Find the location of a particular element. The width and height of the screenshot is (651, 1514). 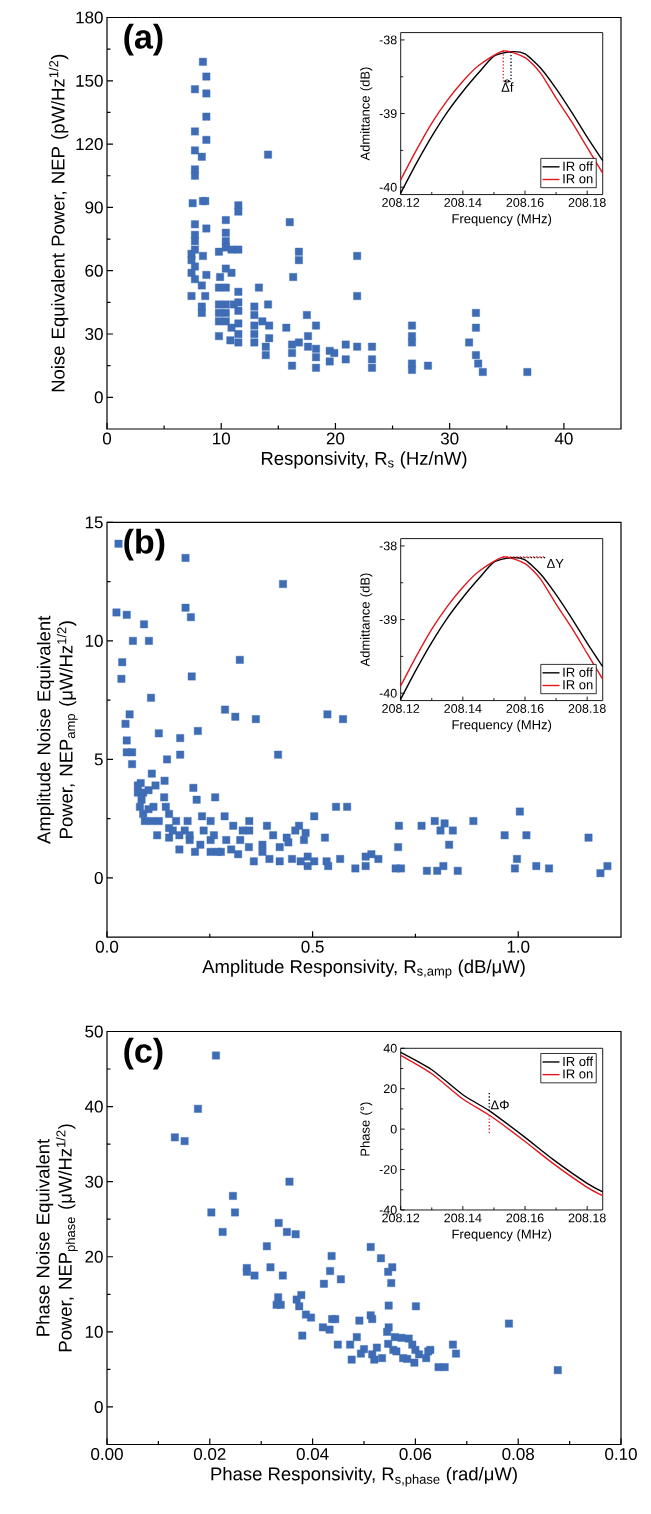

annotation: (c) is located at coordinates (143, 1053).